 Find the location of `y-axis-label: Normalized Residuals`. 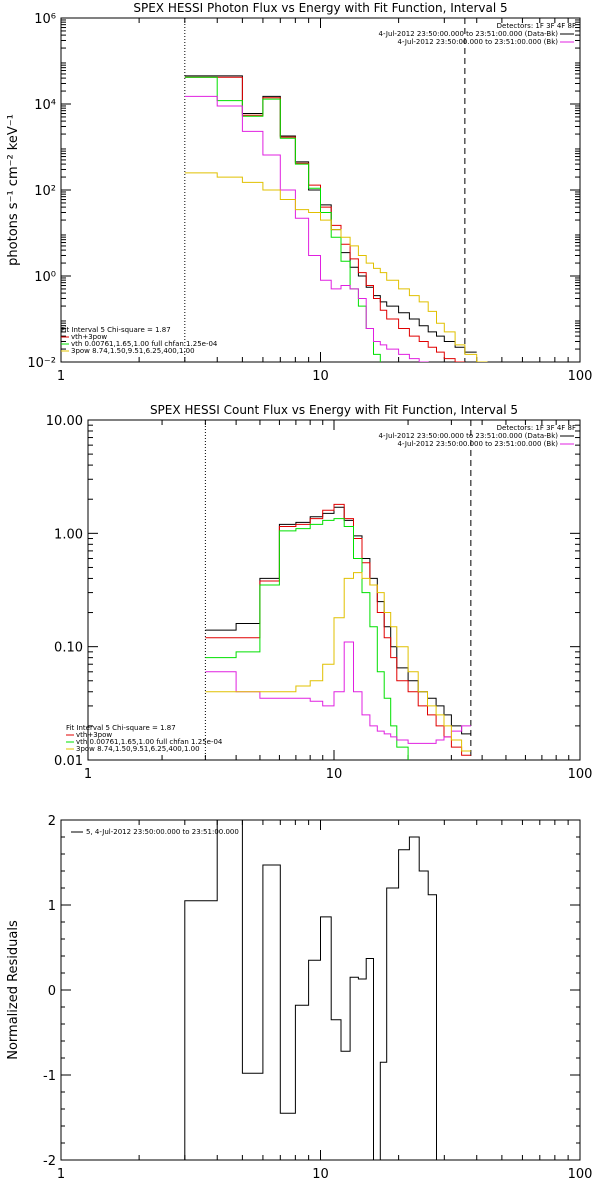

y-axis-label: Normalized Residuals is located at coordinates (13, 990).